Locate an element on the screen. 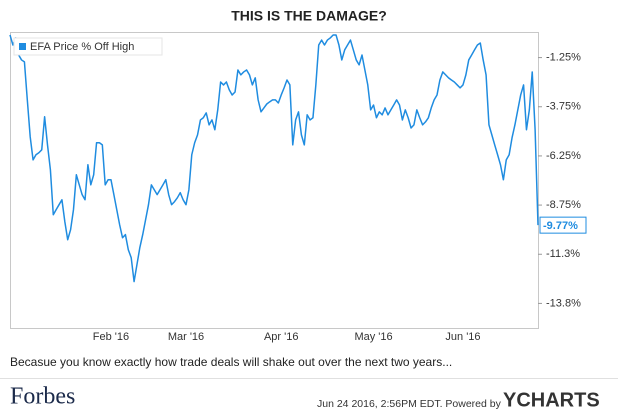 This screenshot has height=415, width=618. chart-title: THIS IS THE DAMAGE? is located at coordinates (309, 16).